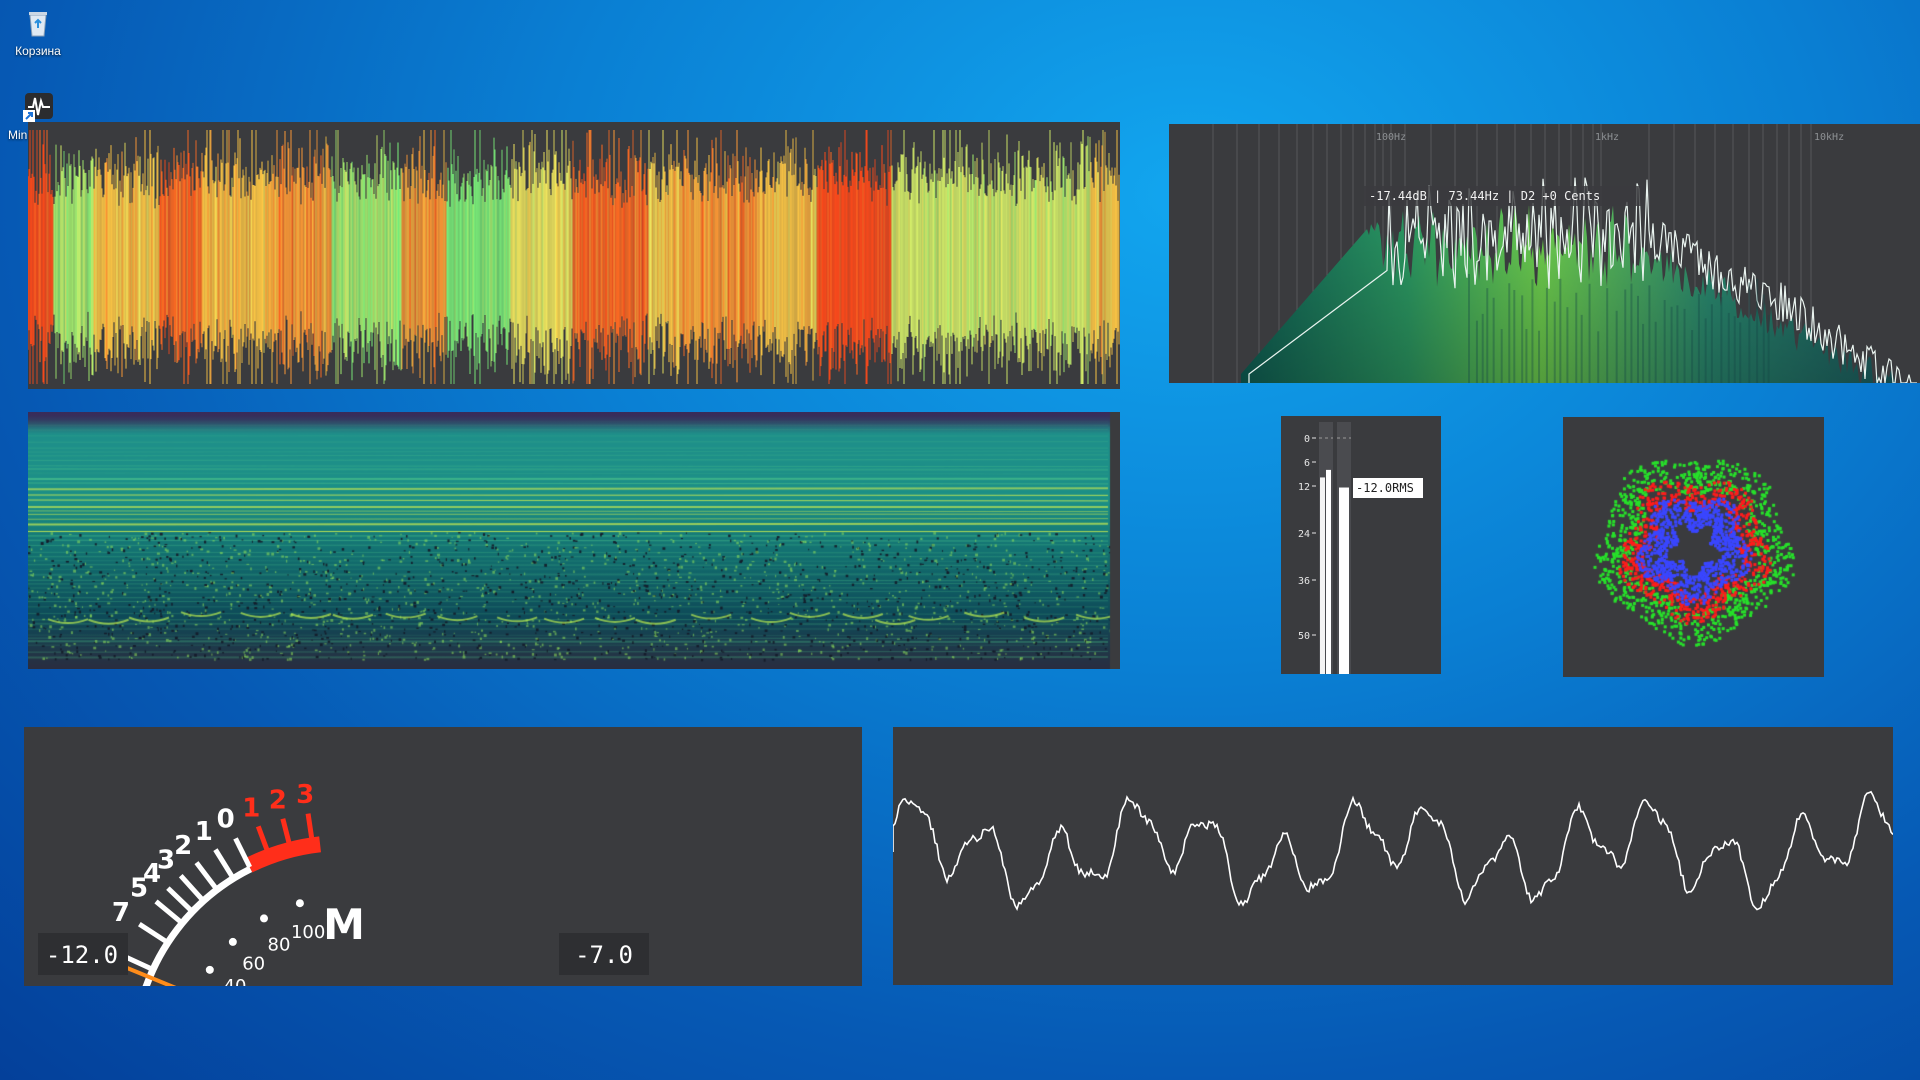 This screenshot has width=1920, height=1080. What do you see at coordinates (1328, 571) in the screenshot?
I see `level-bar-left-peak` at bounding box center [1328, 571].